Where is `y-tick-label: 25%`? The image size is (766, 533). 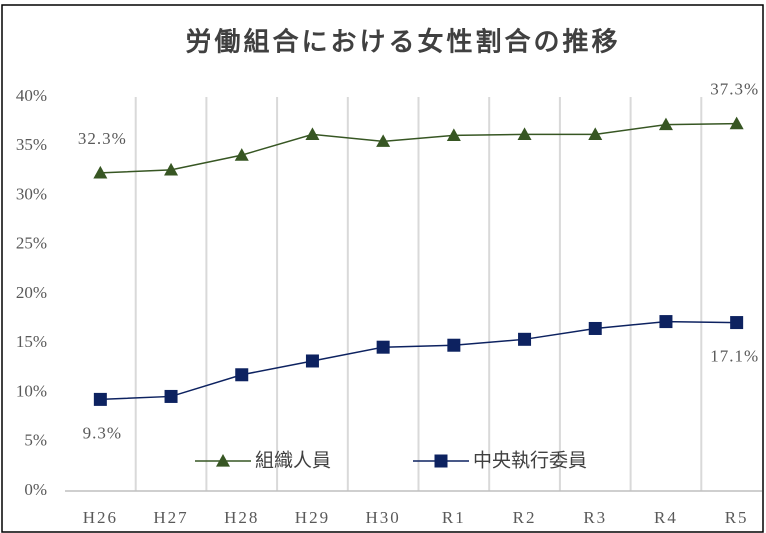 y-tick-label: 25% is located at coordinates (31, 243).